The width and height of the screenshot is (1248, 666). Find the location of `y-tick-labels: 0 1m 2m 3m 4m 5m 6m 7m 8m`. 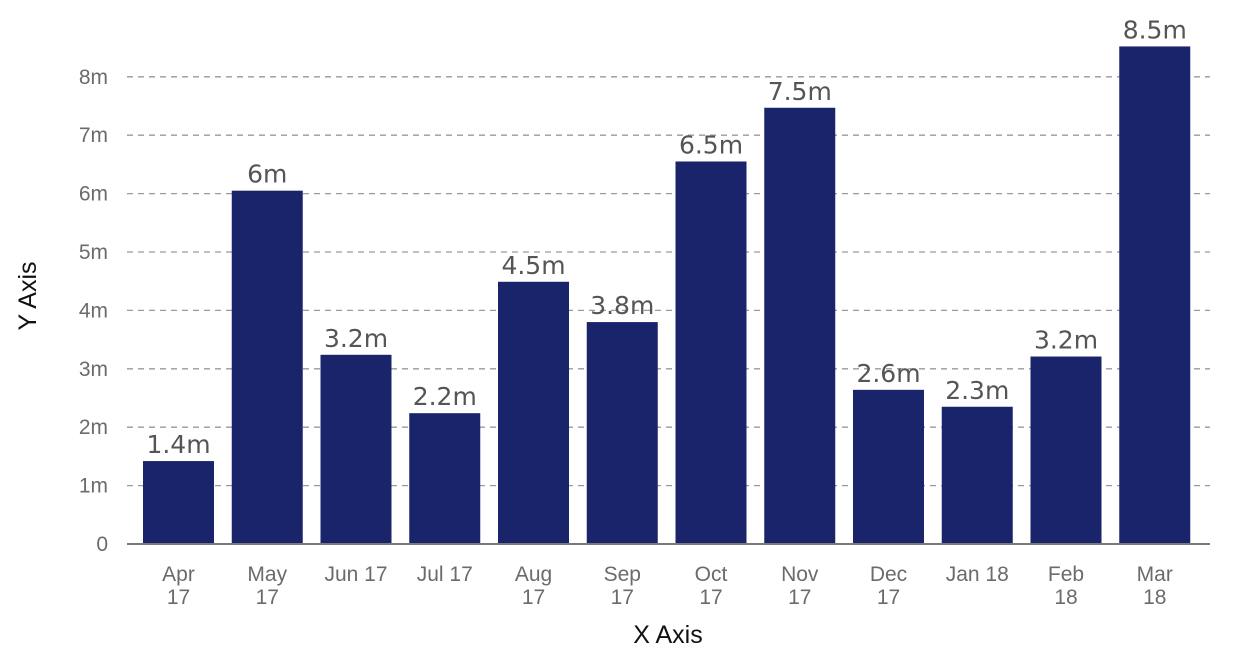

y-tick-labels: 0 1m 2m 3m 4m 5m 6m 7m 8m is located at coordinates (93, 311).